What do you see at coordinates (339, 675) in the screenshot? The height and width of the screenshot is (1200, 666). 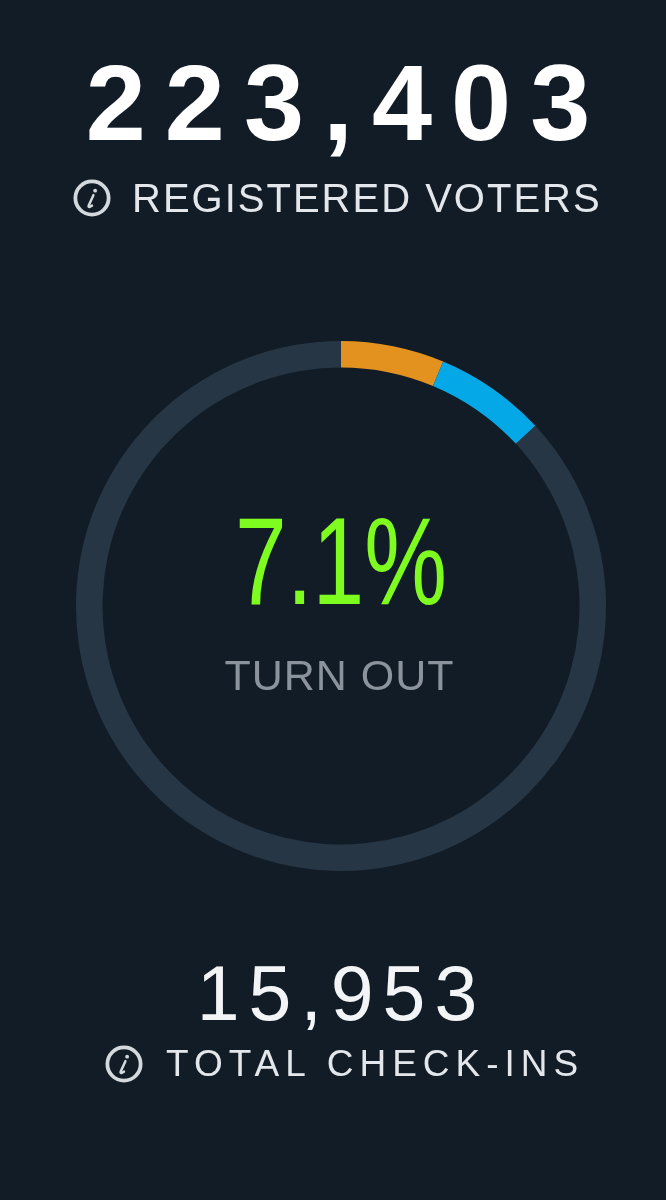 I see `text: TURN OUT` at bounding box center [339, 675].